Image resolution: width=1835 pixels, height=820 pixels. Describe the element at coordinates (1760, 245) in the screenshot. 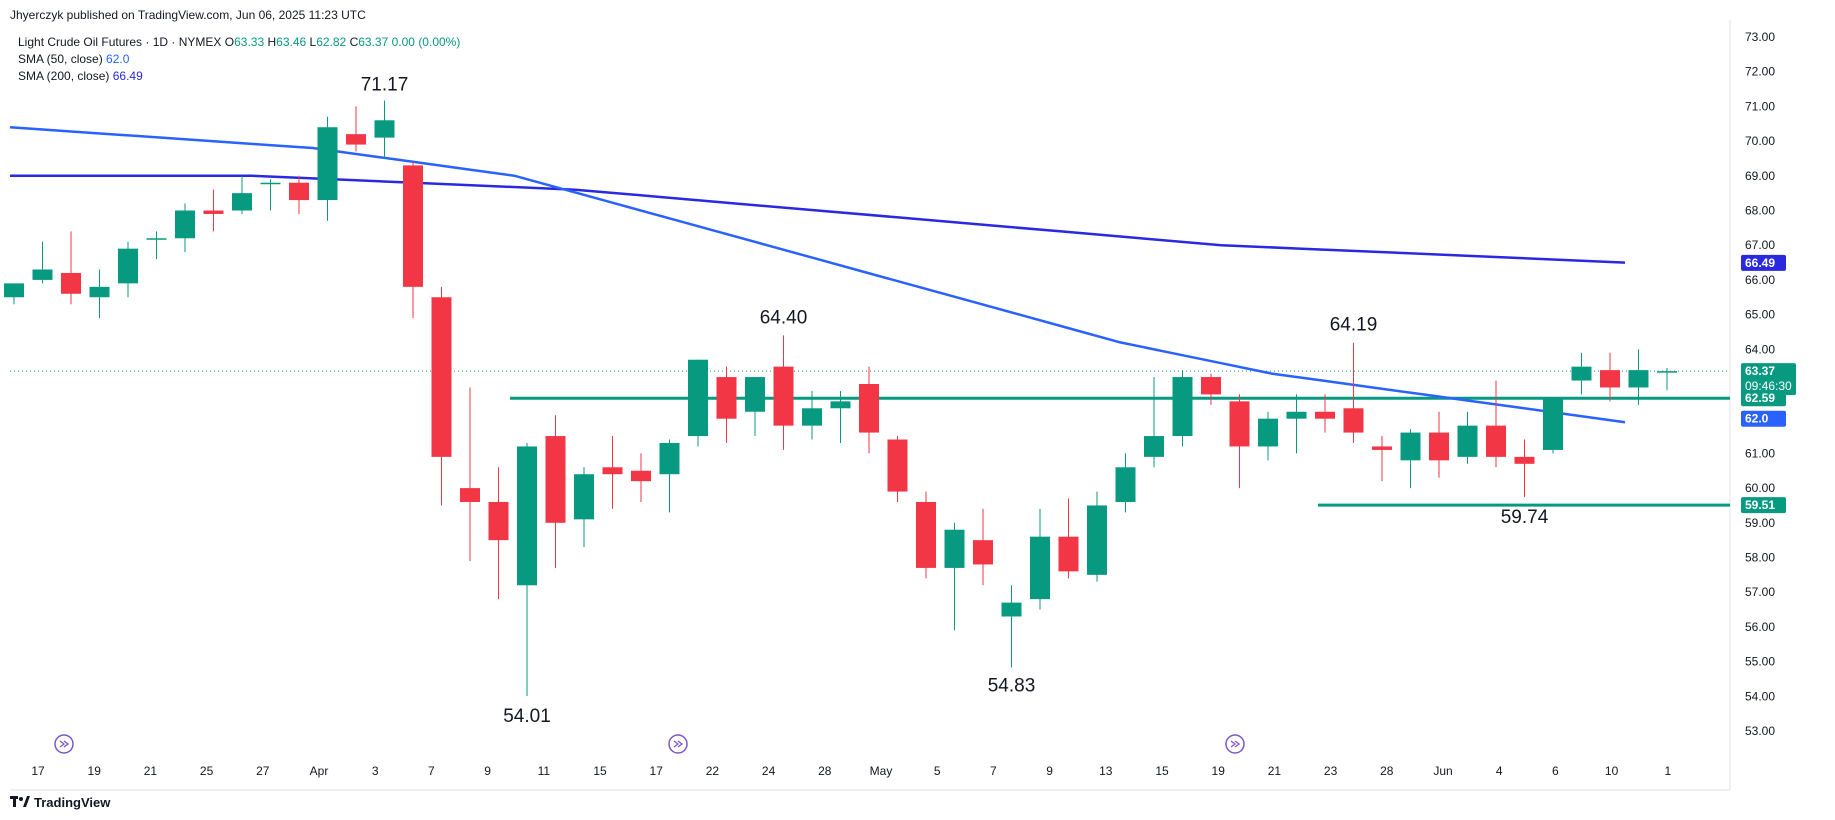

I see `y-tick-label: 67.00` at that location.